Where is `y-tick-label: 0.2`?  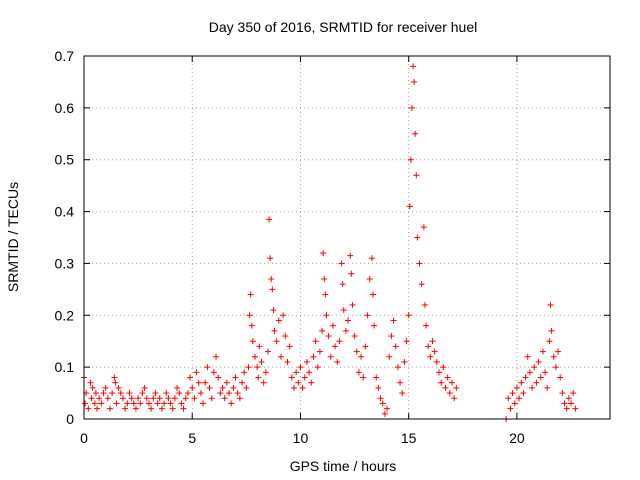 y-tick-label: 0.2 is located at coordinates (65, 315).